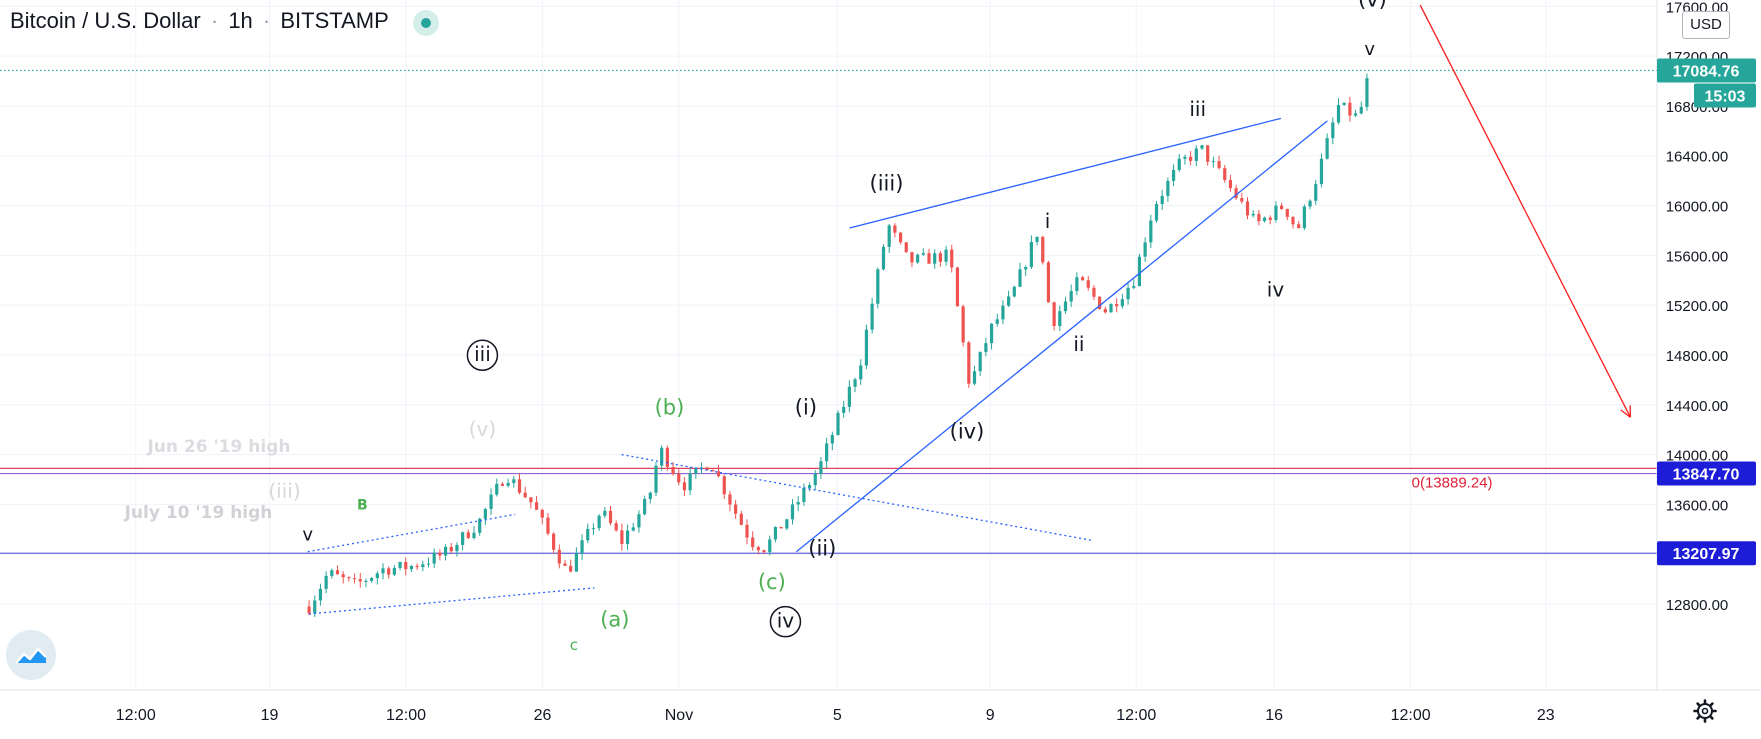 Image resolution: width=1761 pixels, height=739 pixels. Describe the element at coordinates (334, 20) in the screenshot. I see `exchange-label: BITSTAMP` at that location.